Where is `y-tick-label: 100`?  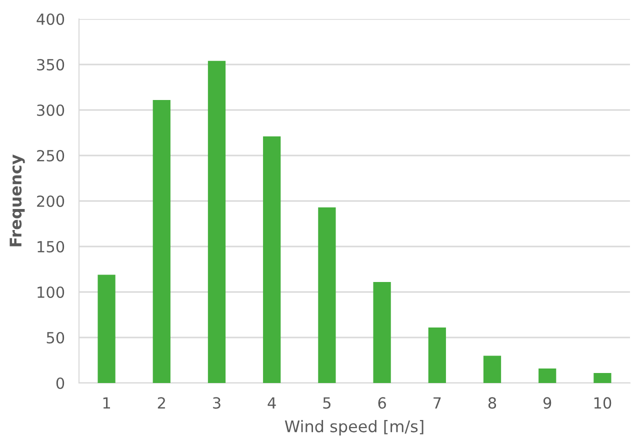 y-tick-label: 100 is located at coordinates (51, 292).